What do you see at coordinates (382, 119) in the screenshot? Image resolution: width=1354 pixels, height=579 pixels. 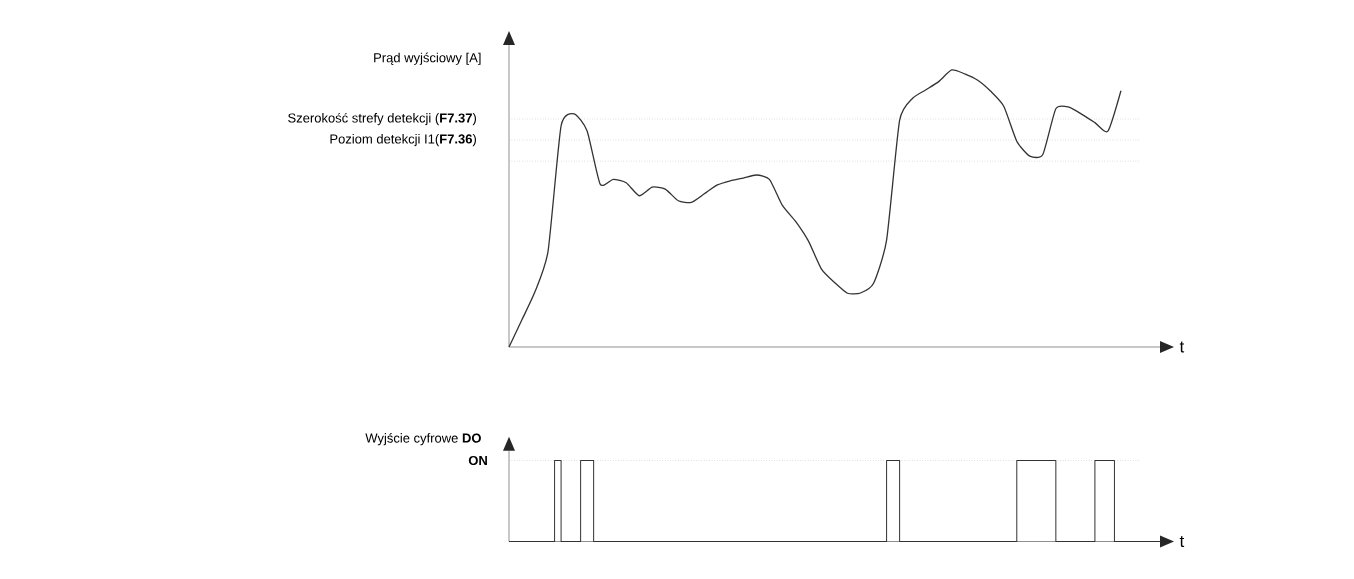 I see `ref-line-label: Szerokość strefy detekcji (F7.37)` at bounding box center [382, 119].